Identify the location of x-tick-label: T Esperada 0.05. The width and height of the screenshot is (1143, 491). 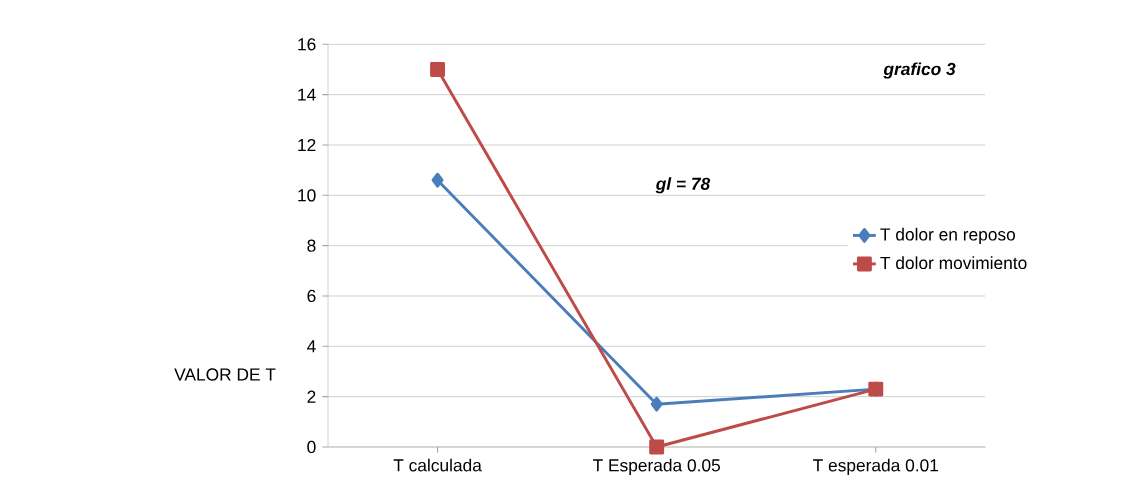
(656, 466).